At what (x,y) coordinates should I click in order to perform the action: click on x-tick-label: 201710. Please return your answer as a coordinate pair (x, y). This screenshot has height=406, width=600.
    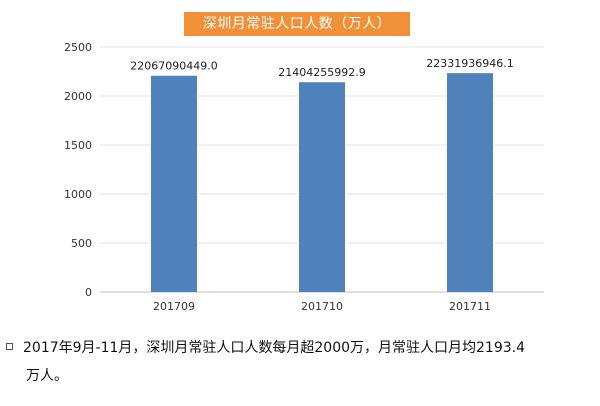
    Looking at the image, I should click on (322, 306).